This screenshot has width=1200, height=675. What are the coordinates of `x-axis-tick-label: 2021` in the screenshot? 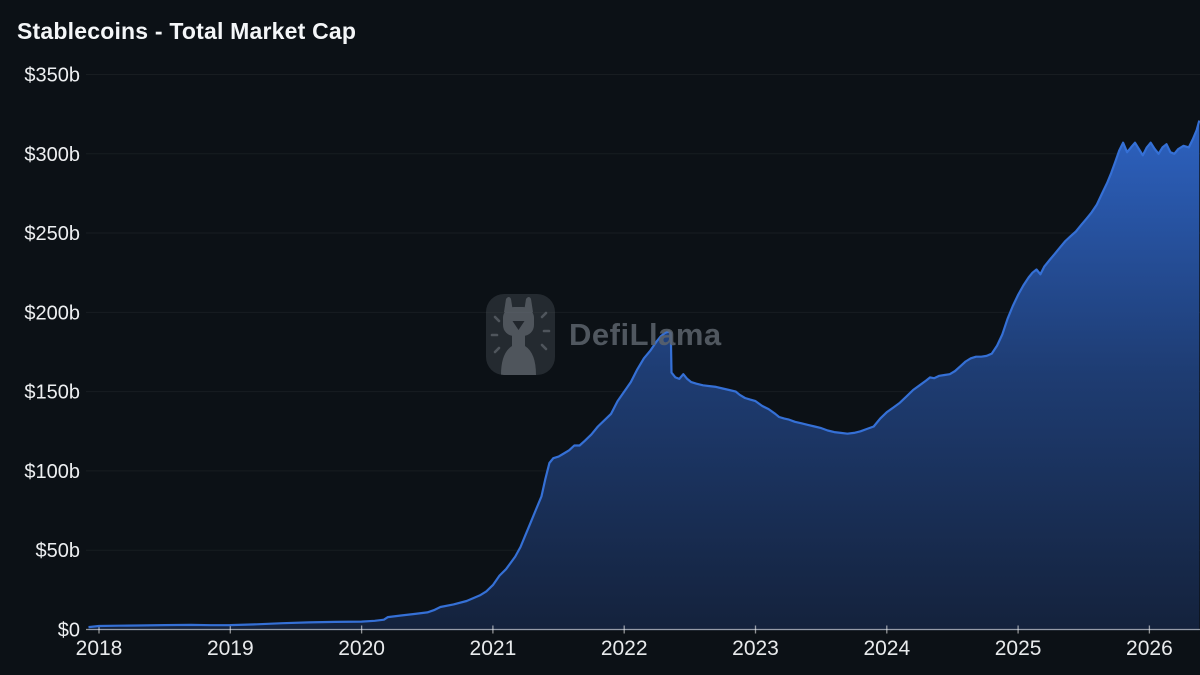 It's located at (493, 648).